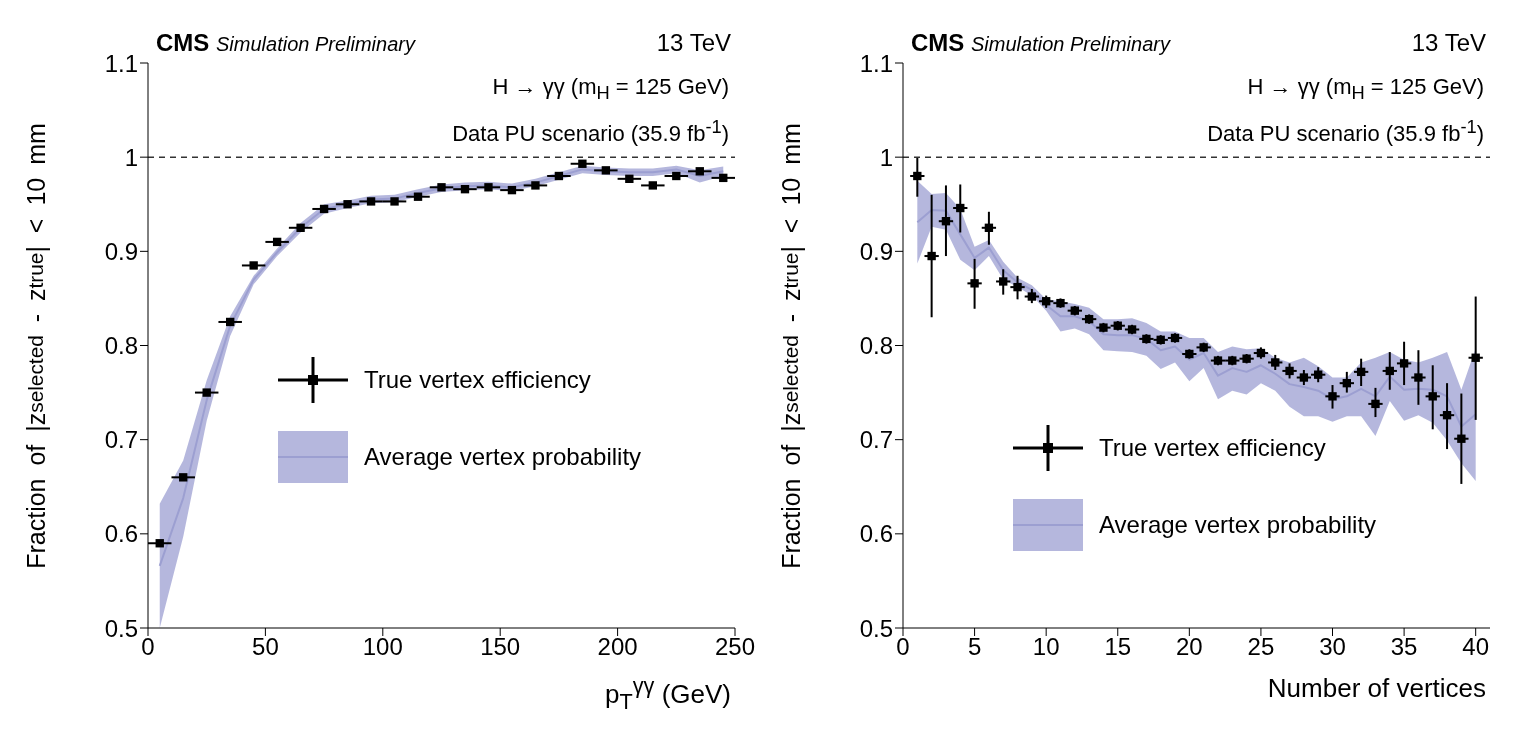 The height and width of the screenshot is (740, 1527). What do you see at coordinates (1261, 647) in the screenshot?
I see `x-tick-label: 25` at bounding box center [1261, 647].